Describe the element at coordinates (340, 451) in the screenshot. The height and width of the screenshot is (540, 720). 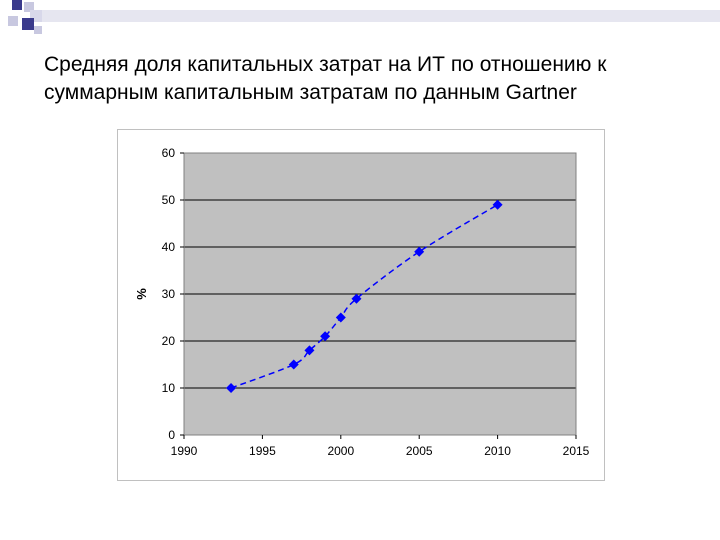
I see `x-tick-label: 2000` at that location.